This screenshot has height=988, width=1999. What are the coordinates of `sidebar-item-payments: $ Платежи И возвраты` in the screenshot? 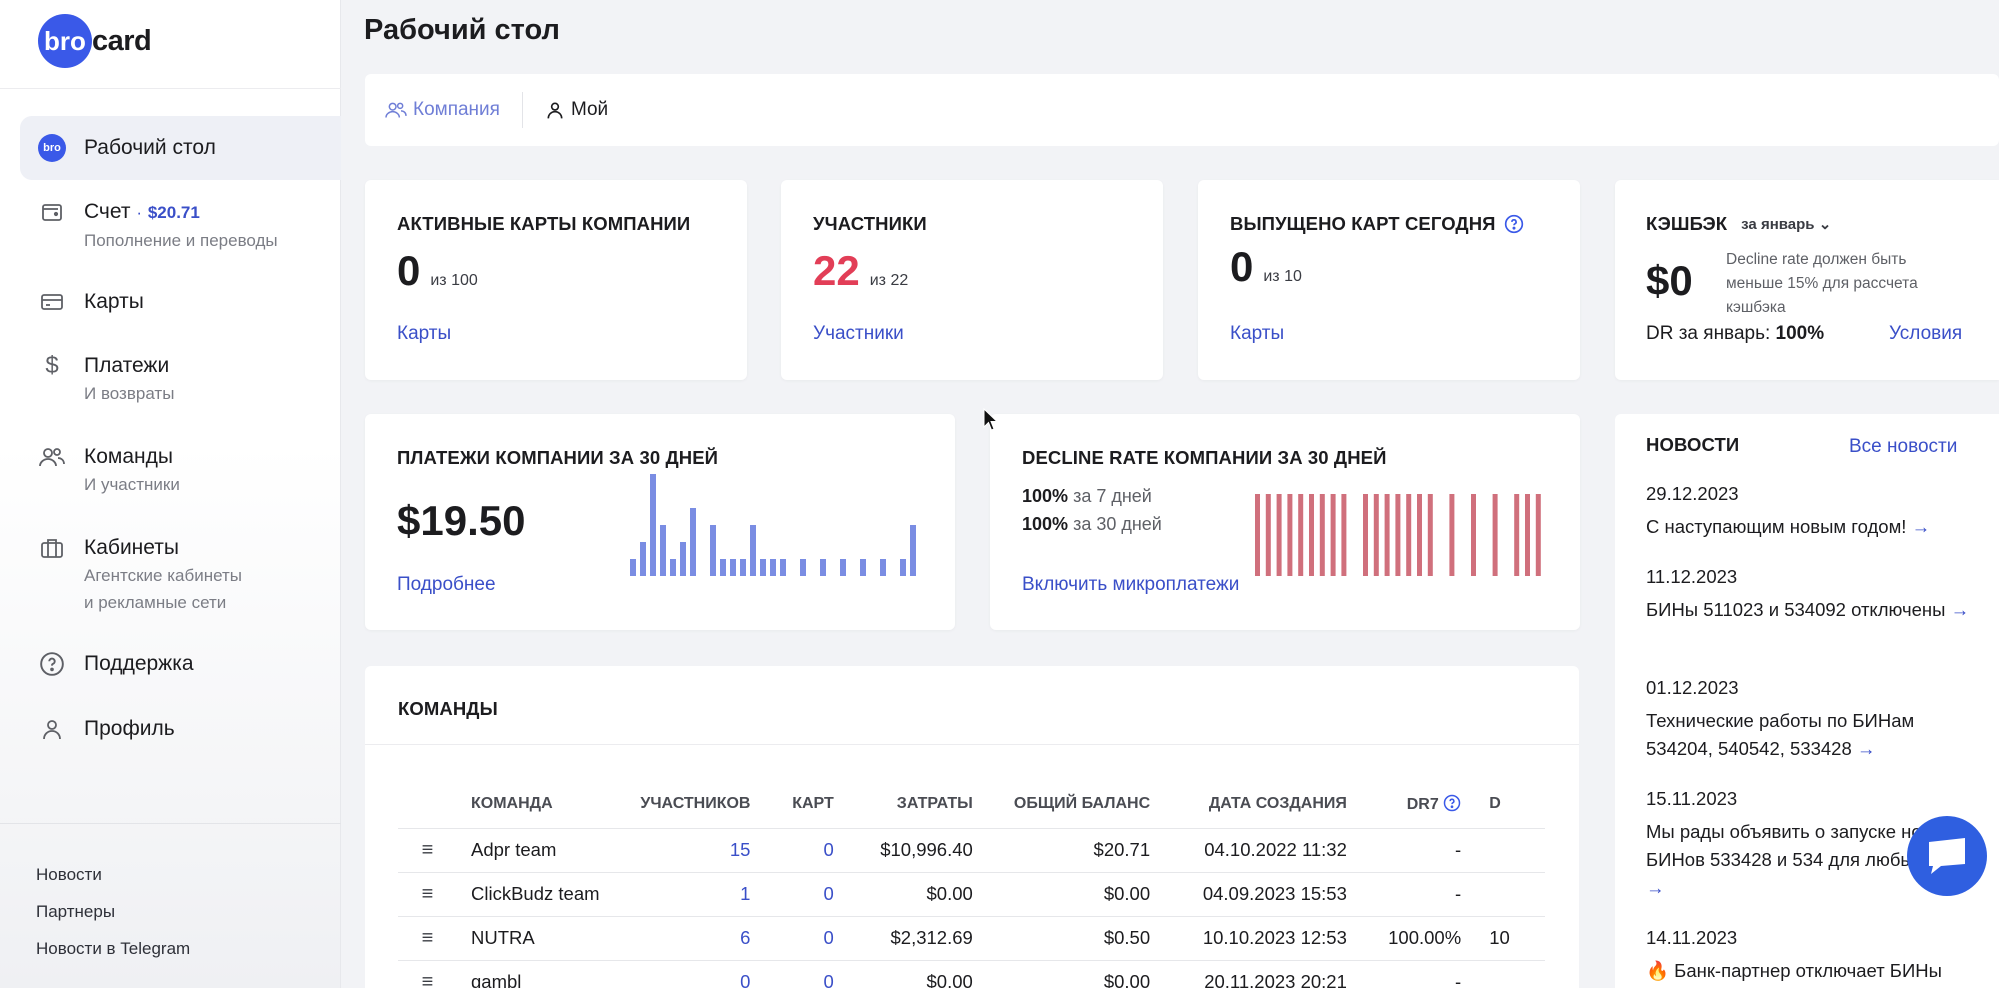 It's located at (180, 379).